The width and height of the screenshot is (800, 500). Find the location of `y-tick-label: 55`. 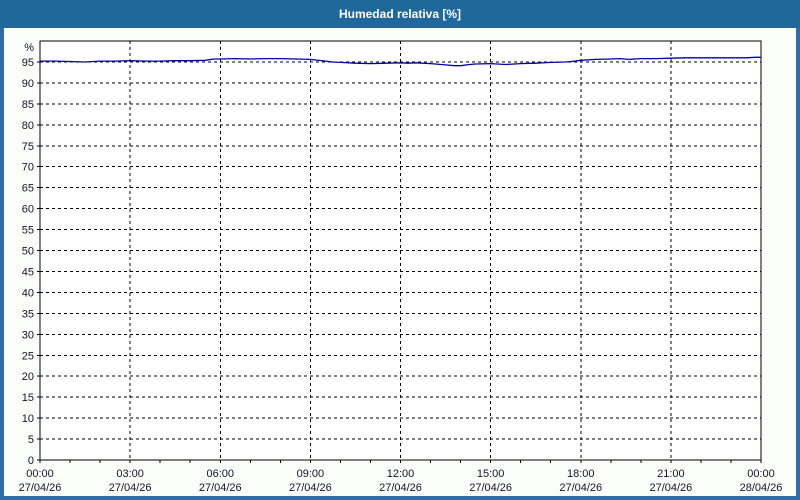

y-tick-label: 55 is located at coordinates (28, 231).